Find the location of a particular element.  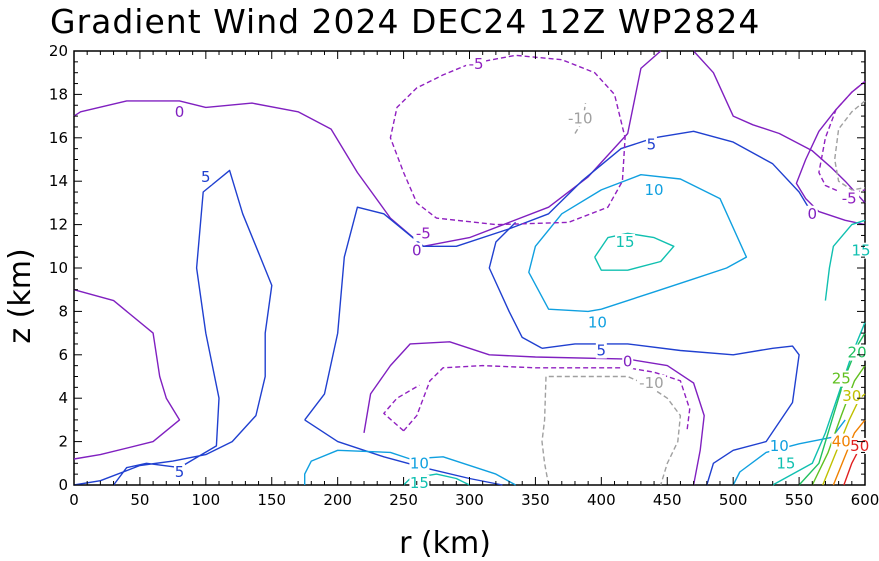

y-tick-label: 14 is located at coordinates (58, 181).